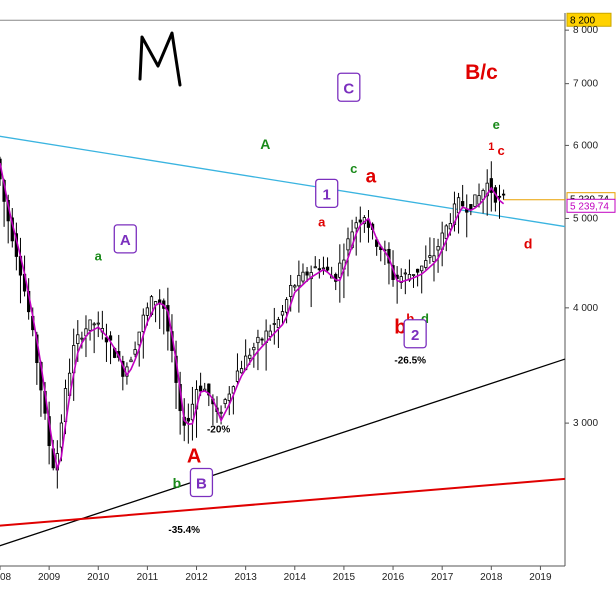 The width and height of the screenshot is (616, 593). What do you see at coordinates (393, 577) in the screenshot?
I see `x-tick-label: 2016` at bounding box center [393, 577].